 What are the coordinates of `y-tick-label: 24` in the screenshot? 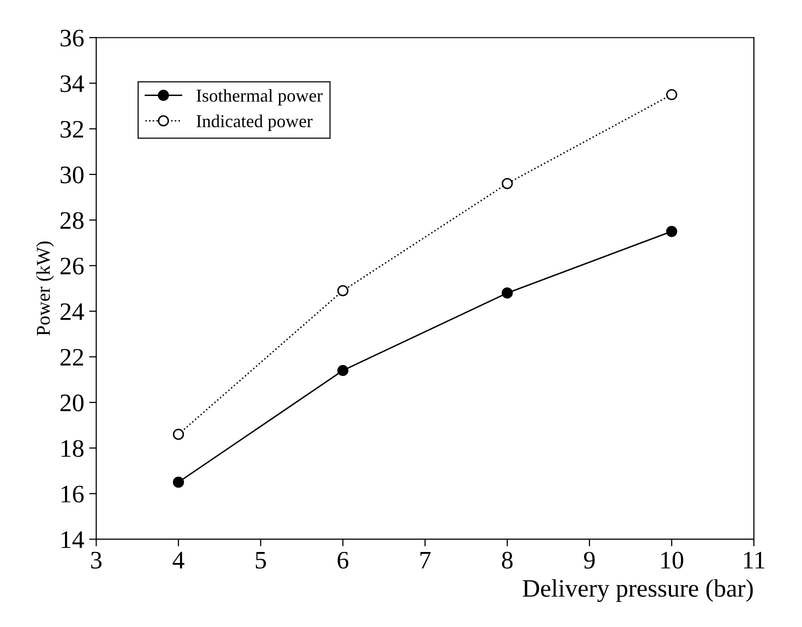 It's located at (72, 311).